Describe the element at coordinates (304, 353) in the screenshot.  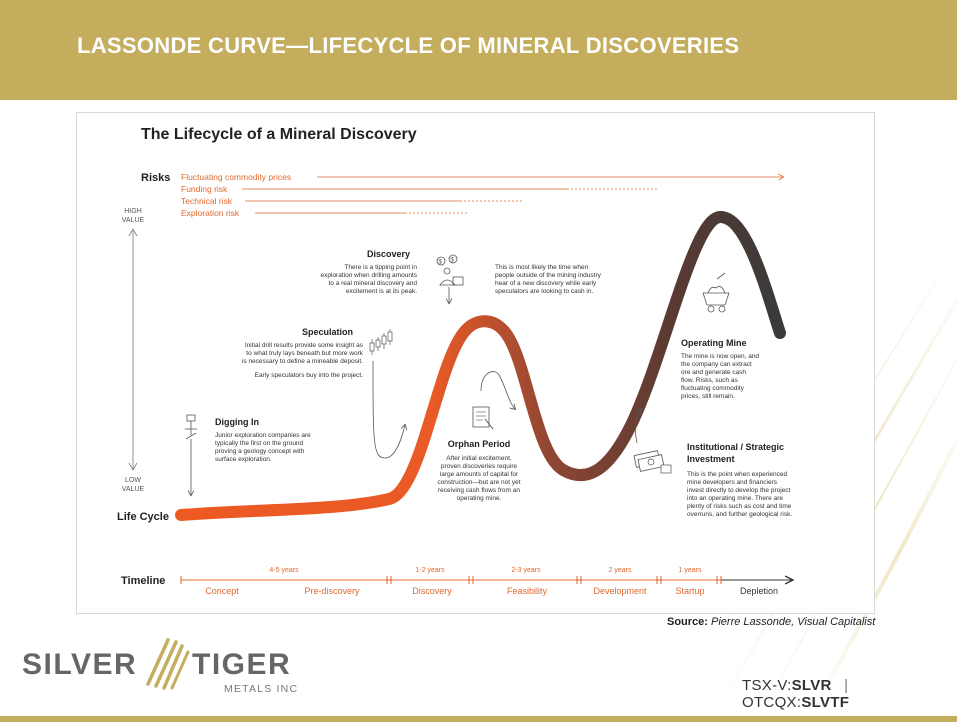
I see `speculation-text-line: to what truly lays beneath but more work` at that location.